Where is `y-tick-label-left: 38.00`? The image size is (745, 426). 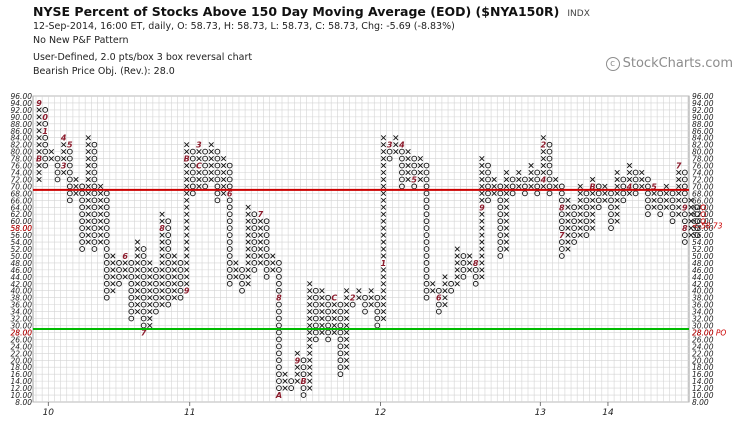 y-tick-label-left: 38.00 is located at coordinates (22, 298).